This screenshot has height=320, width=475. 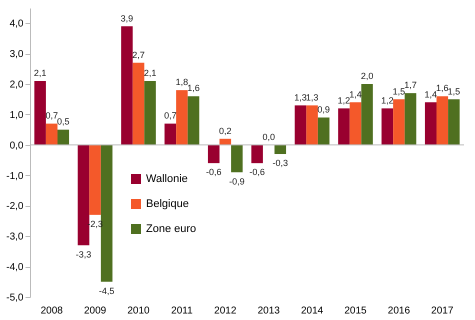 What do you see at coordinates (268, 137) in the screenshot?
I see `text: 0,0` at bounding box center [268, 137].